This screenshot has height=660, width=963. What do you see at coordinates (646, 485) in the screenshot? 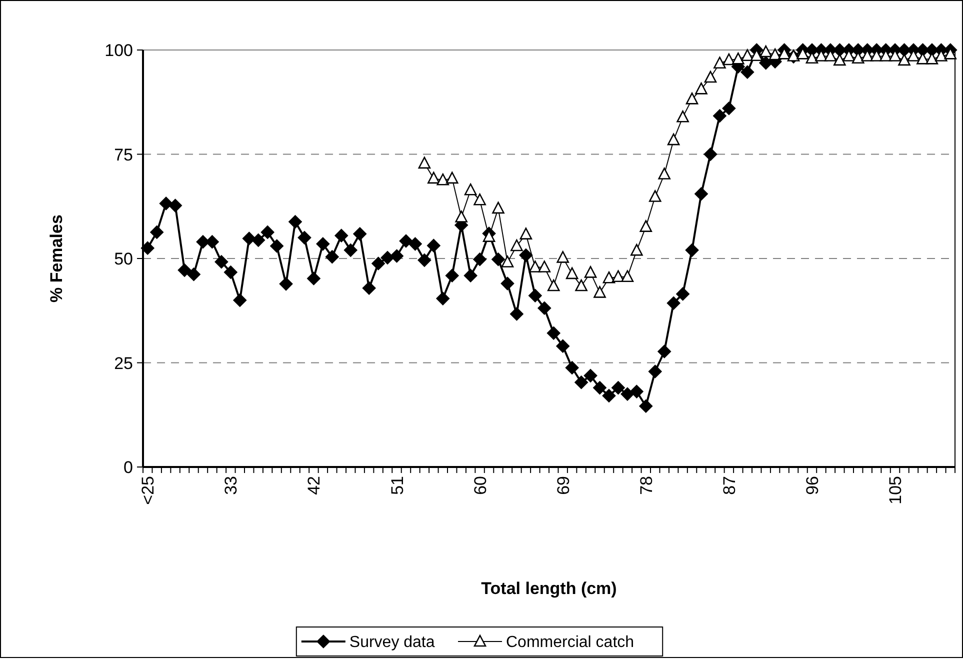
I see `x-tick-label: 78` at bounding box center [646, 485].